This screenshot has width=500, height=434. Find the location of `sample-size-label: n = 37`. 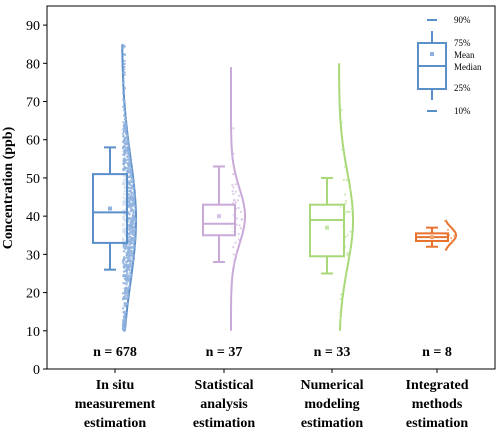

sample-size-label: n = 37 is located at coordinates (224, 352).